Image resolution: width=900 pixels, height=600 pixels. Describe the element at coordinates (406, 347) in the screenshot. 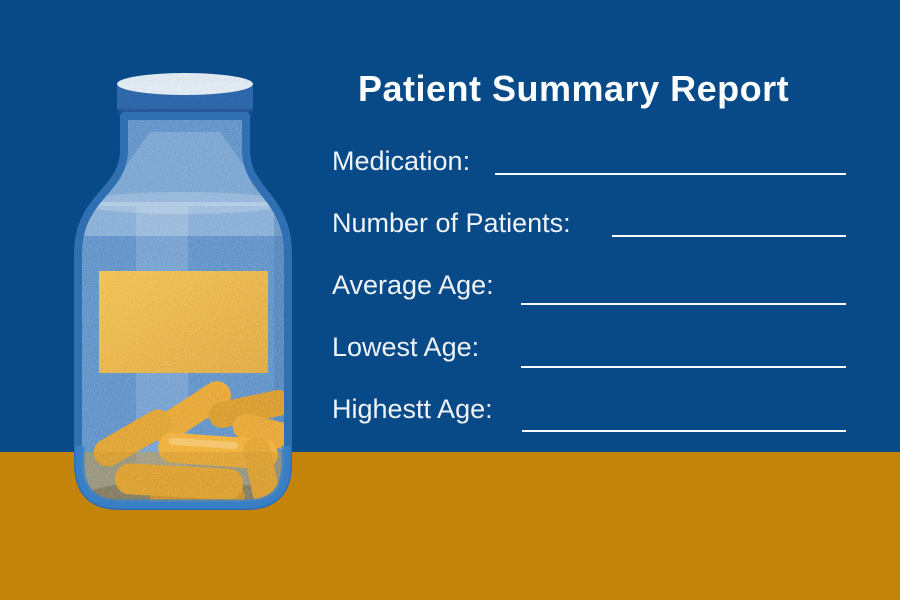

I see `lowest-age-label: Lowest Age:` at that location.